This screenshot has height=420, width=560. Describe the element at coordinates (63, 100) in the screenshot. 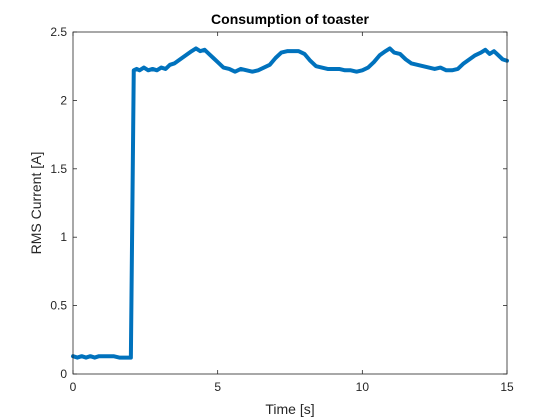

I see `y-tick-label: 2` at that location.